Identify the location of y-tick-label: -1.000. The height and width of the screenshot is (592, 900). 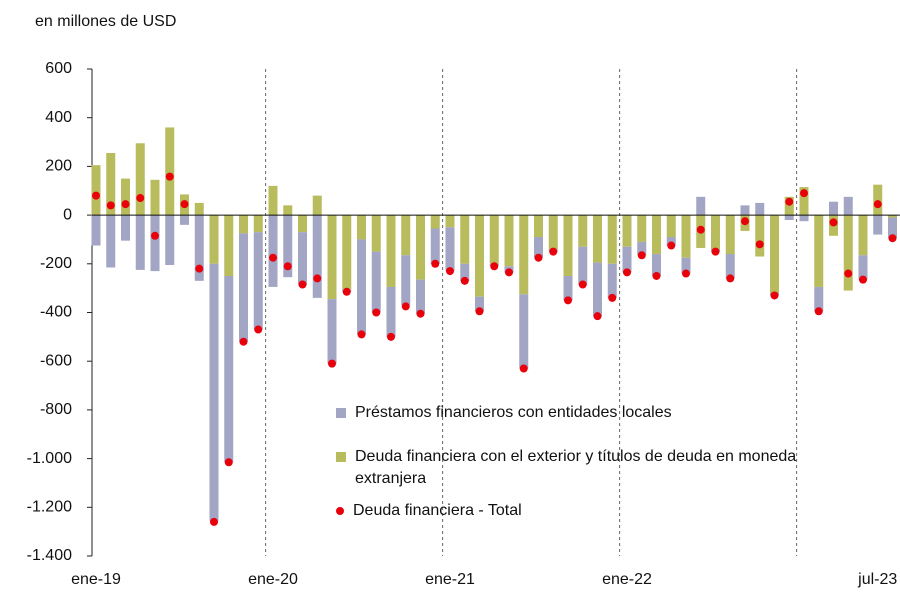
(49, 458).